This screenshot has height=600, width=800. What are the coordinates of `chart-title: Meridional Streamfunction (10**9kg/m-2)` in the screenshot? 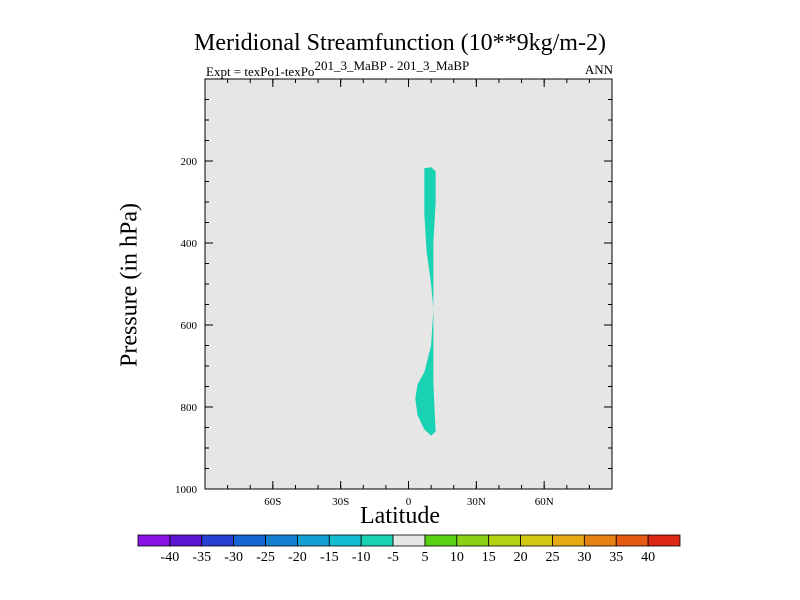 It's located at (400, 43).